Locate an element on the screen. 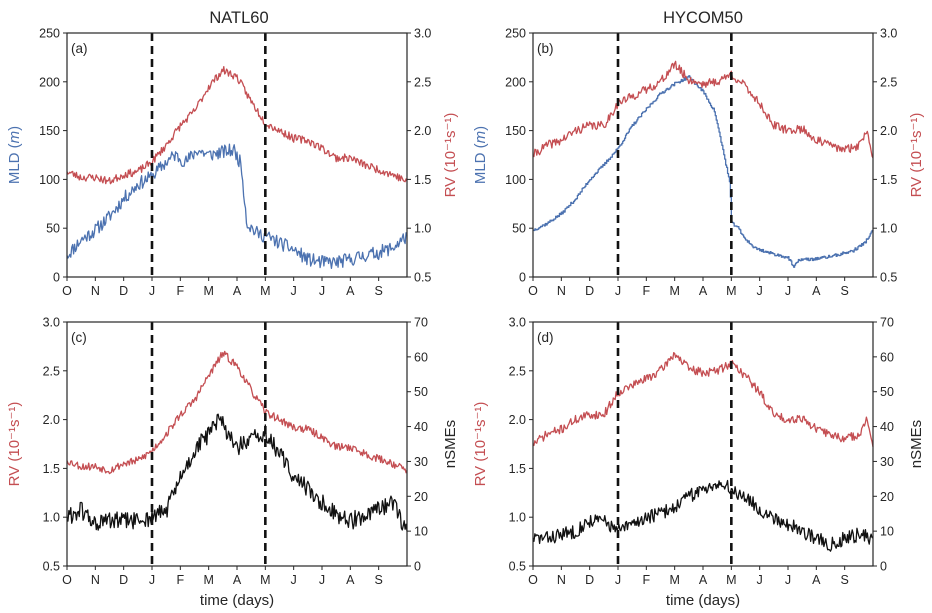  left-tick-label: 100 is located at coordinates (515, 180).